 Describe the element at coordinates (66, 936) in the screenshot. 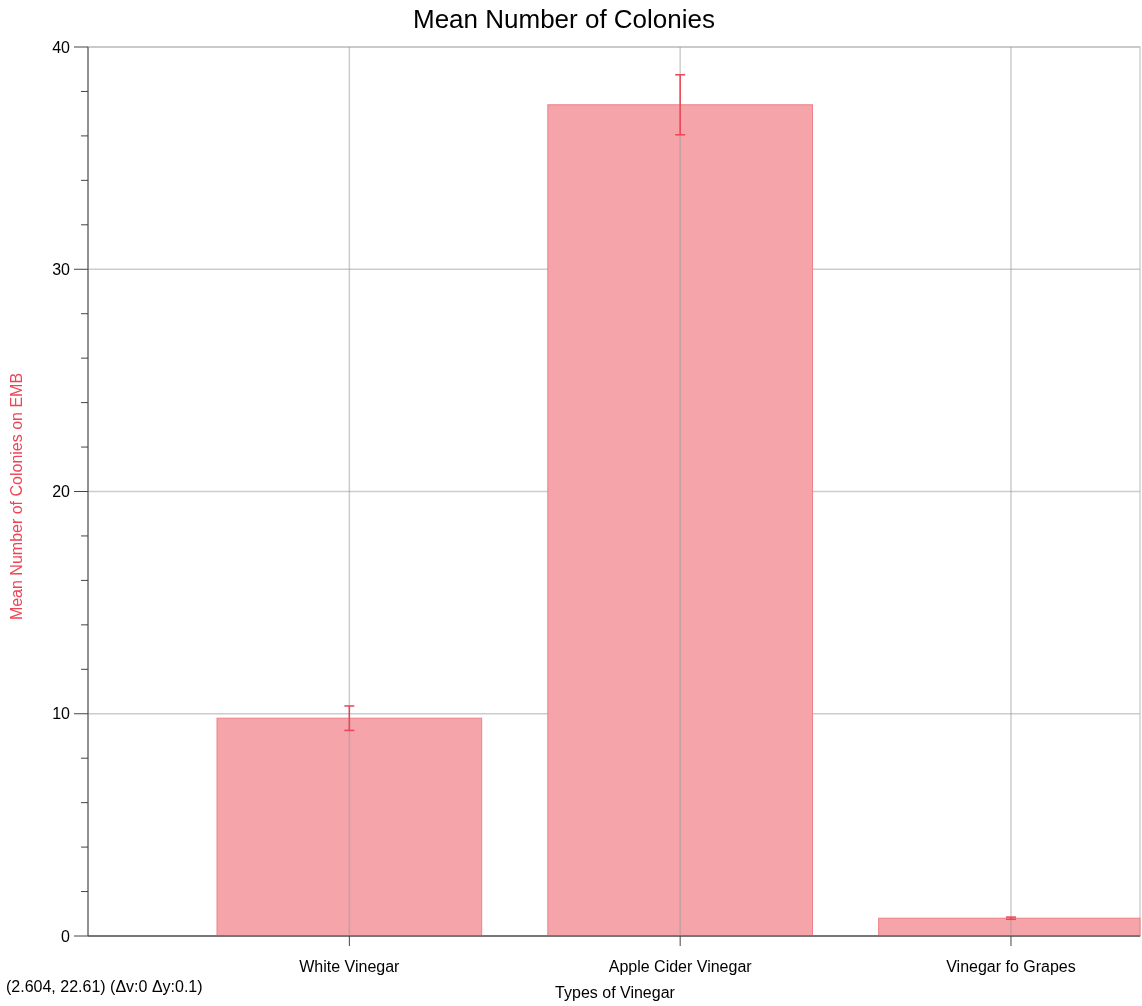

I see `y-tick-label: 0` at that location.